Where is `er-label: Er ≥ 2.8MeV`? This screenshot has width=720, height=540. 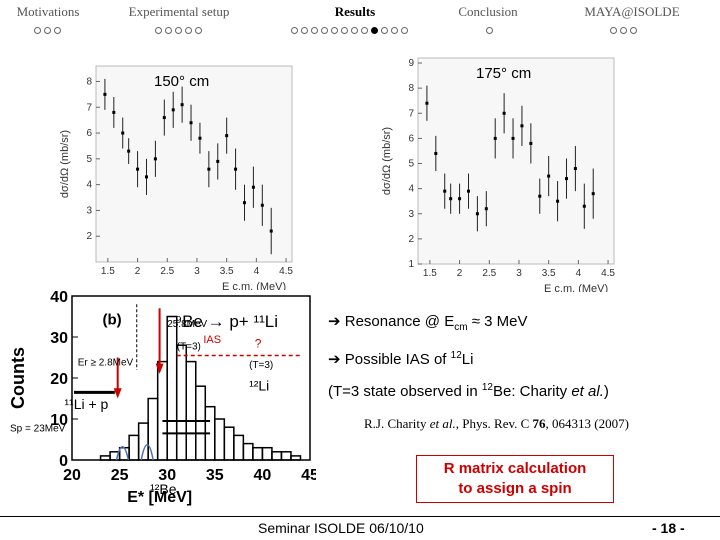 er-label: Er ≥ 2.8MeV is located at coordinates (106, 363).